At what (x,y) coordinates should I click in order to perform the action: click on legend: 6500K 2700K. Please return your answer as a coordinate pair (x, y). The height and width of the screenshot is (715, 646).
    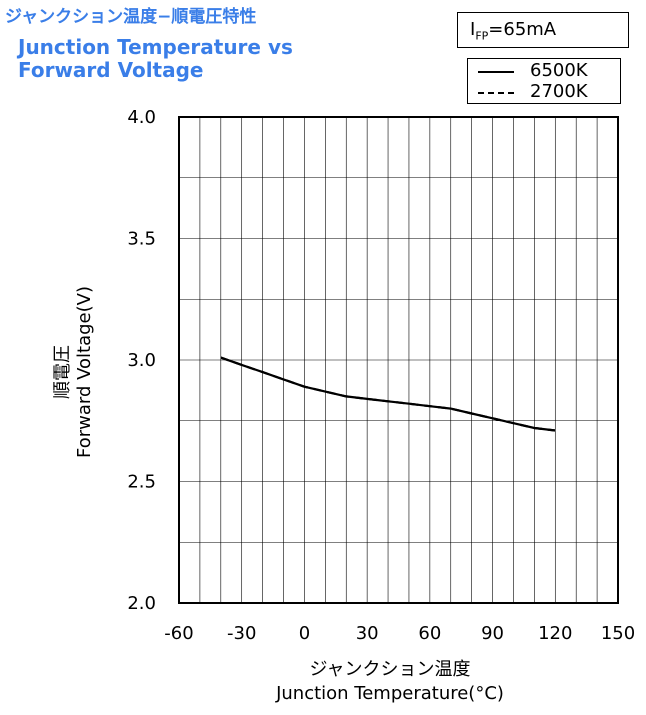
    Looking at the image, I should click on (544, 81).